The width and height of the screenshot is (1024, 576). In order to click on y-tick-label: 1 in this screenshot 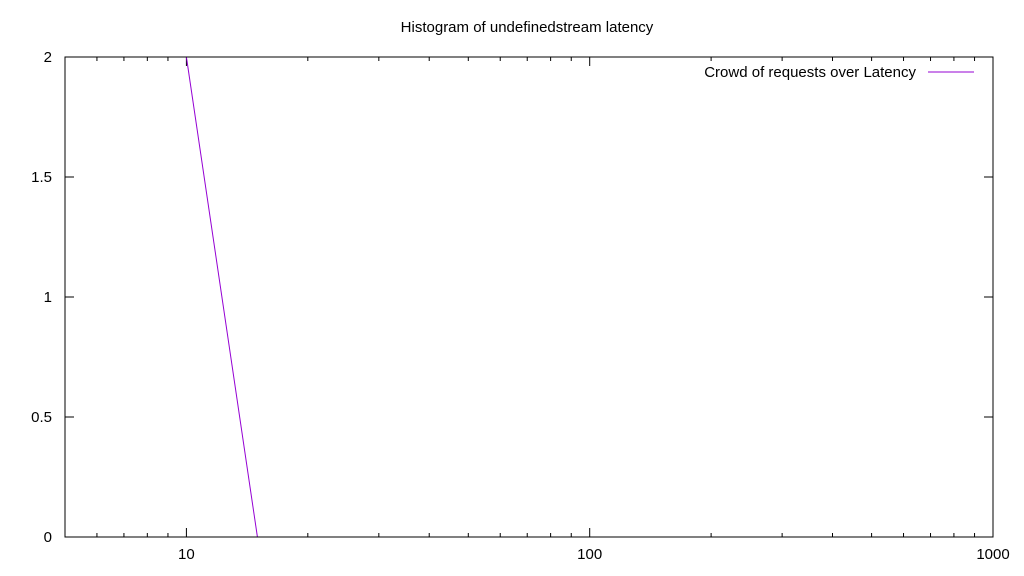, I will do `click(48, 297)`.